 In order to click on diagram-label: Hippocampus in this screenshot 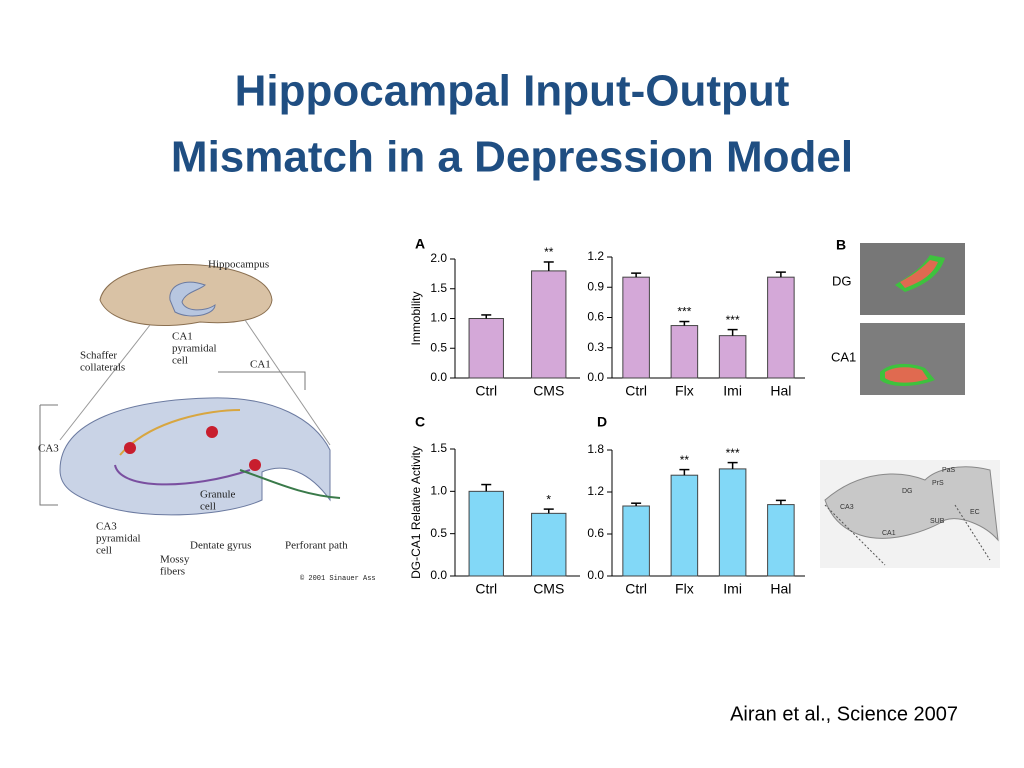, I will do `click(238, 265)`.